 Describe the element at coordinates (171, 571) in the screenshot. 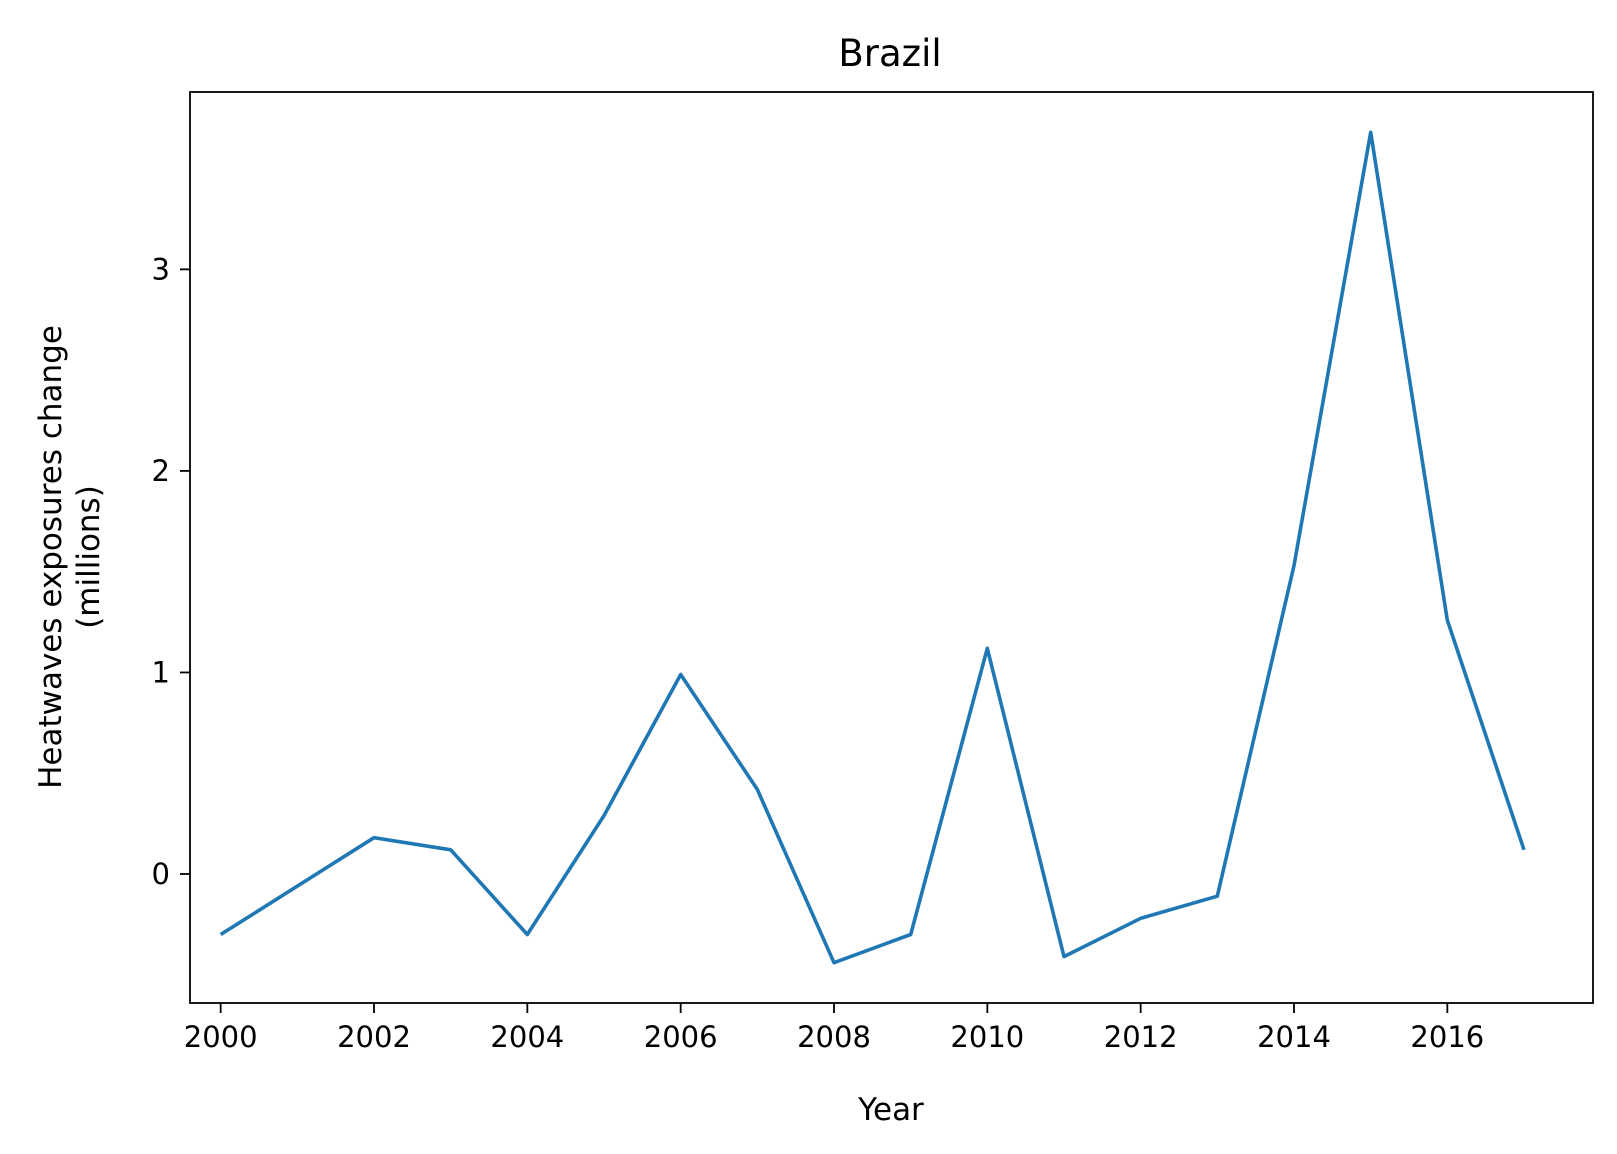

I see `y-axis: 0 1 2 3` at that location.